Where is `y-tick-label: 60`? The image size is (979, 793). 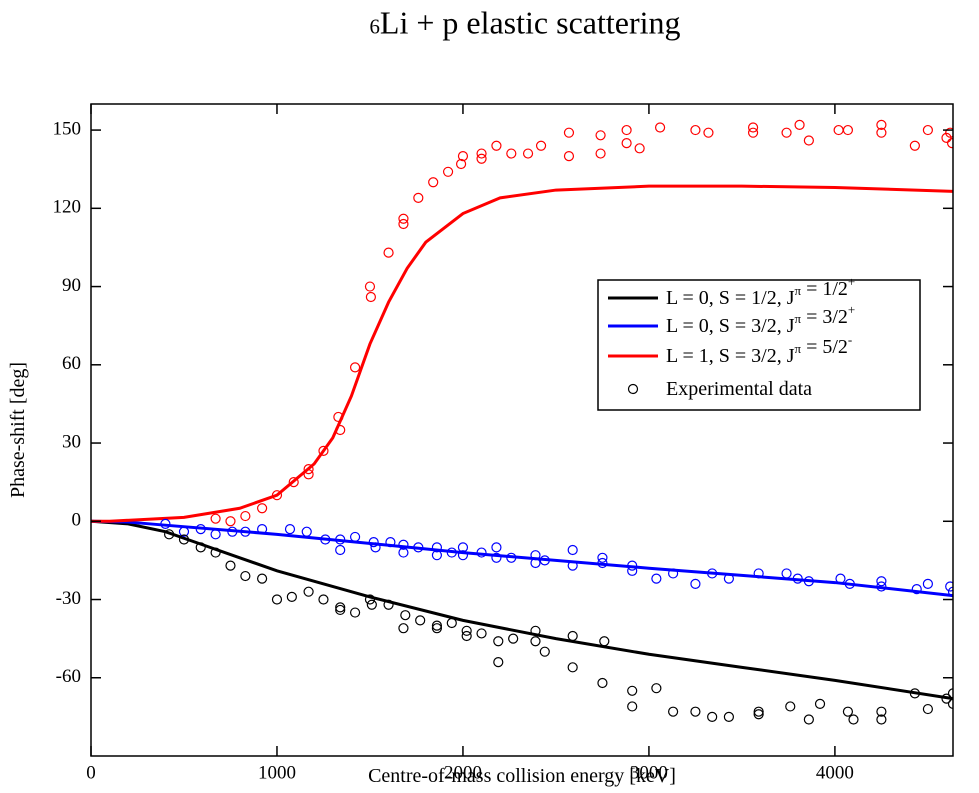
y-tick-label: 60 is located at coordinates (71, 363).